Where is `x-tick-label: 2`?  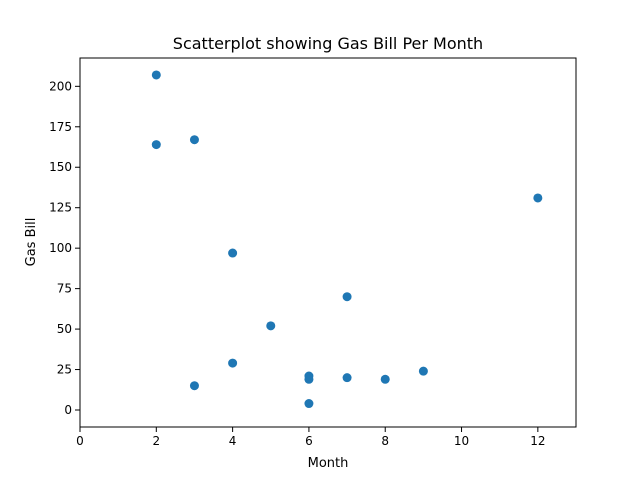 x-tick-label: 2 is located at coordinates (156, 441).